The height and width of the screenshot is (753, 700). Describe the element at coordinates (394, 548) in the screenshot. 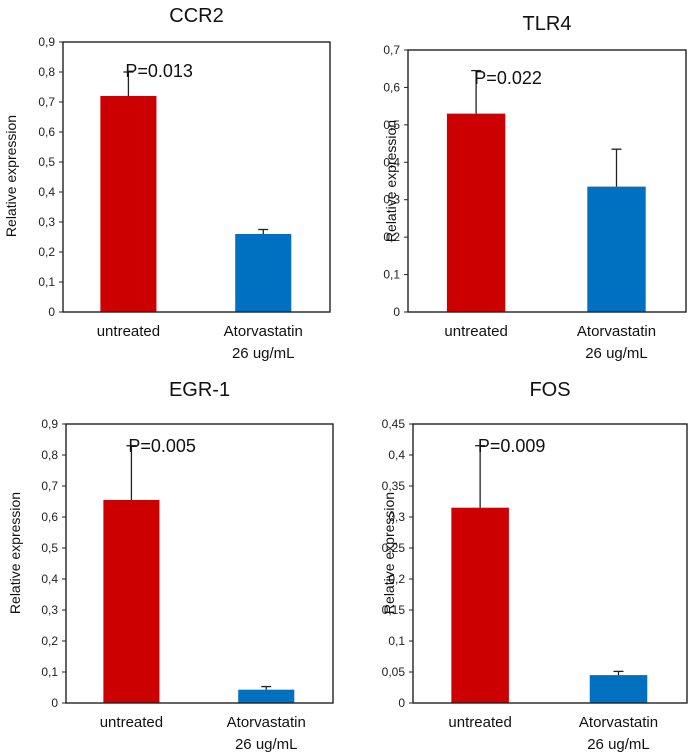

I see `fos-ytick-label: 0,25` at that location.